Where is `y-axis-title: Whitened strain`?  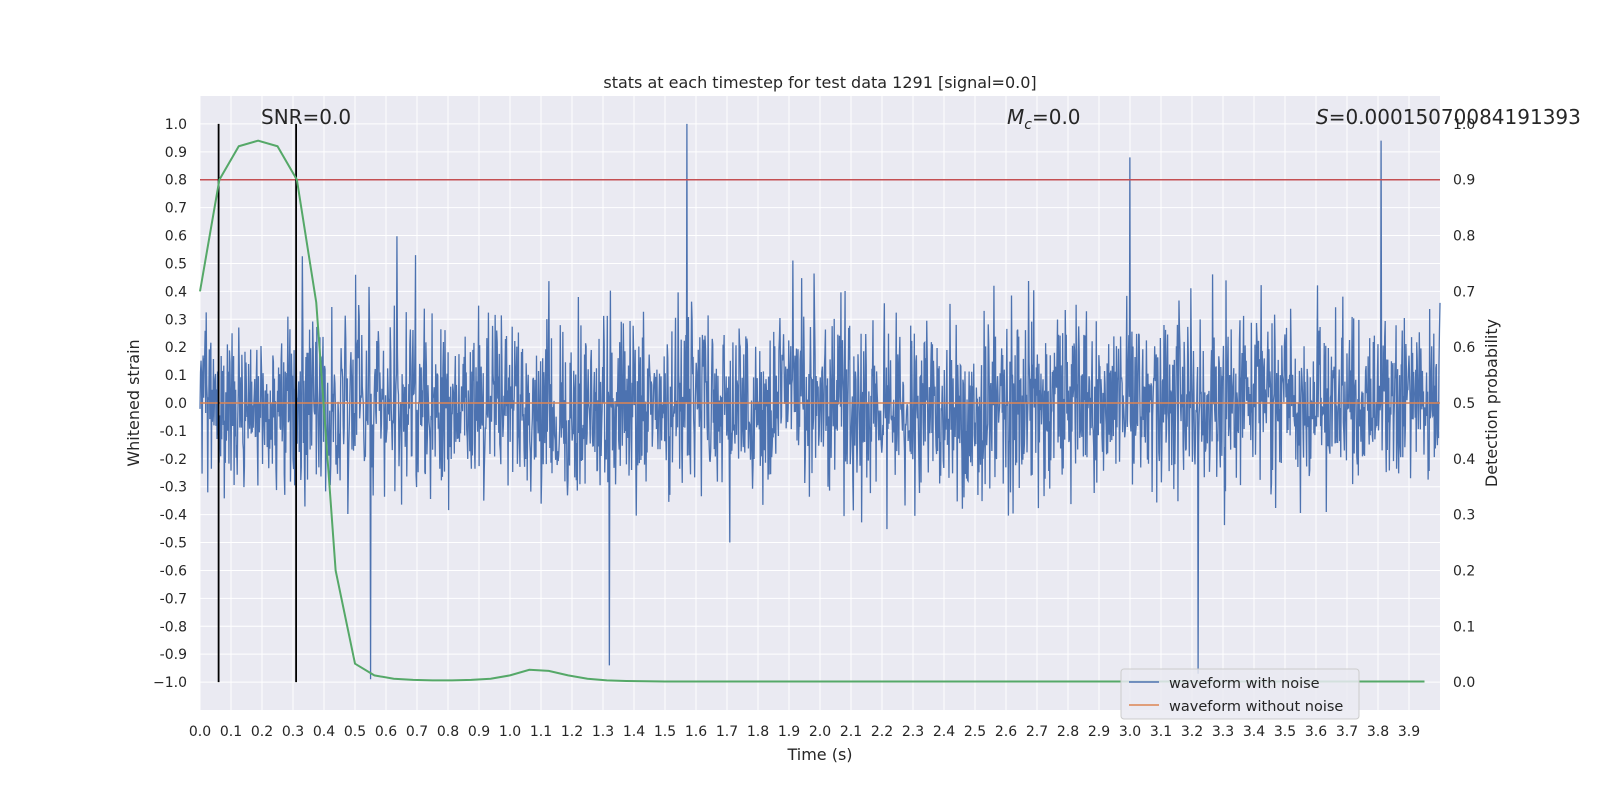
y-axis-title: Whitened strain is located at coordinates (133, 402).